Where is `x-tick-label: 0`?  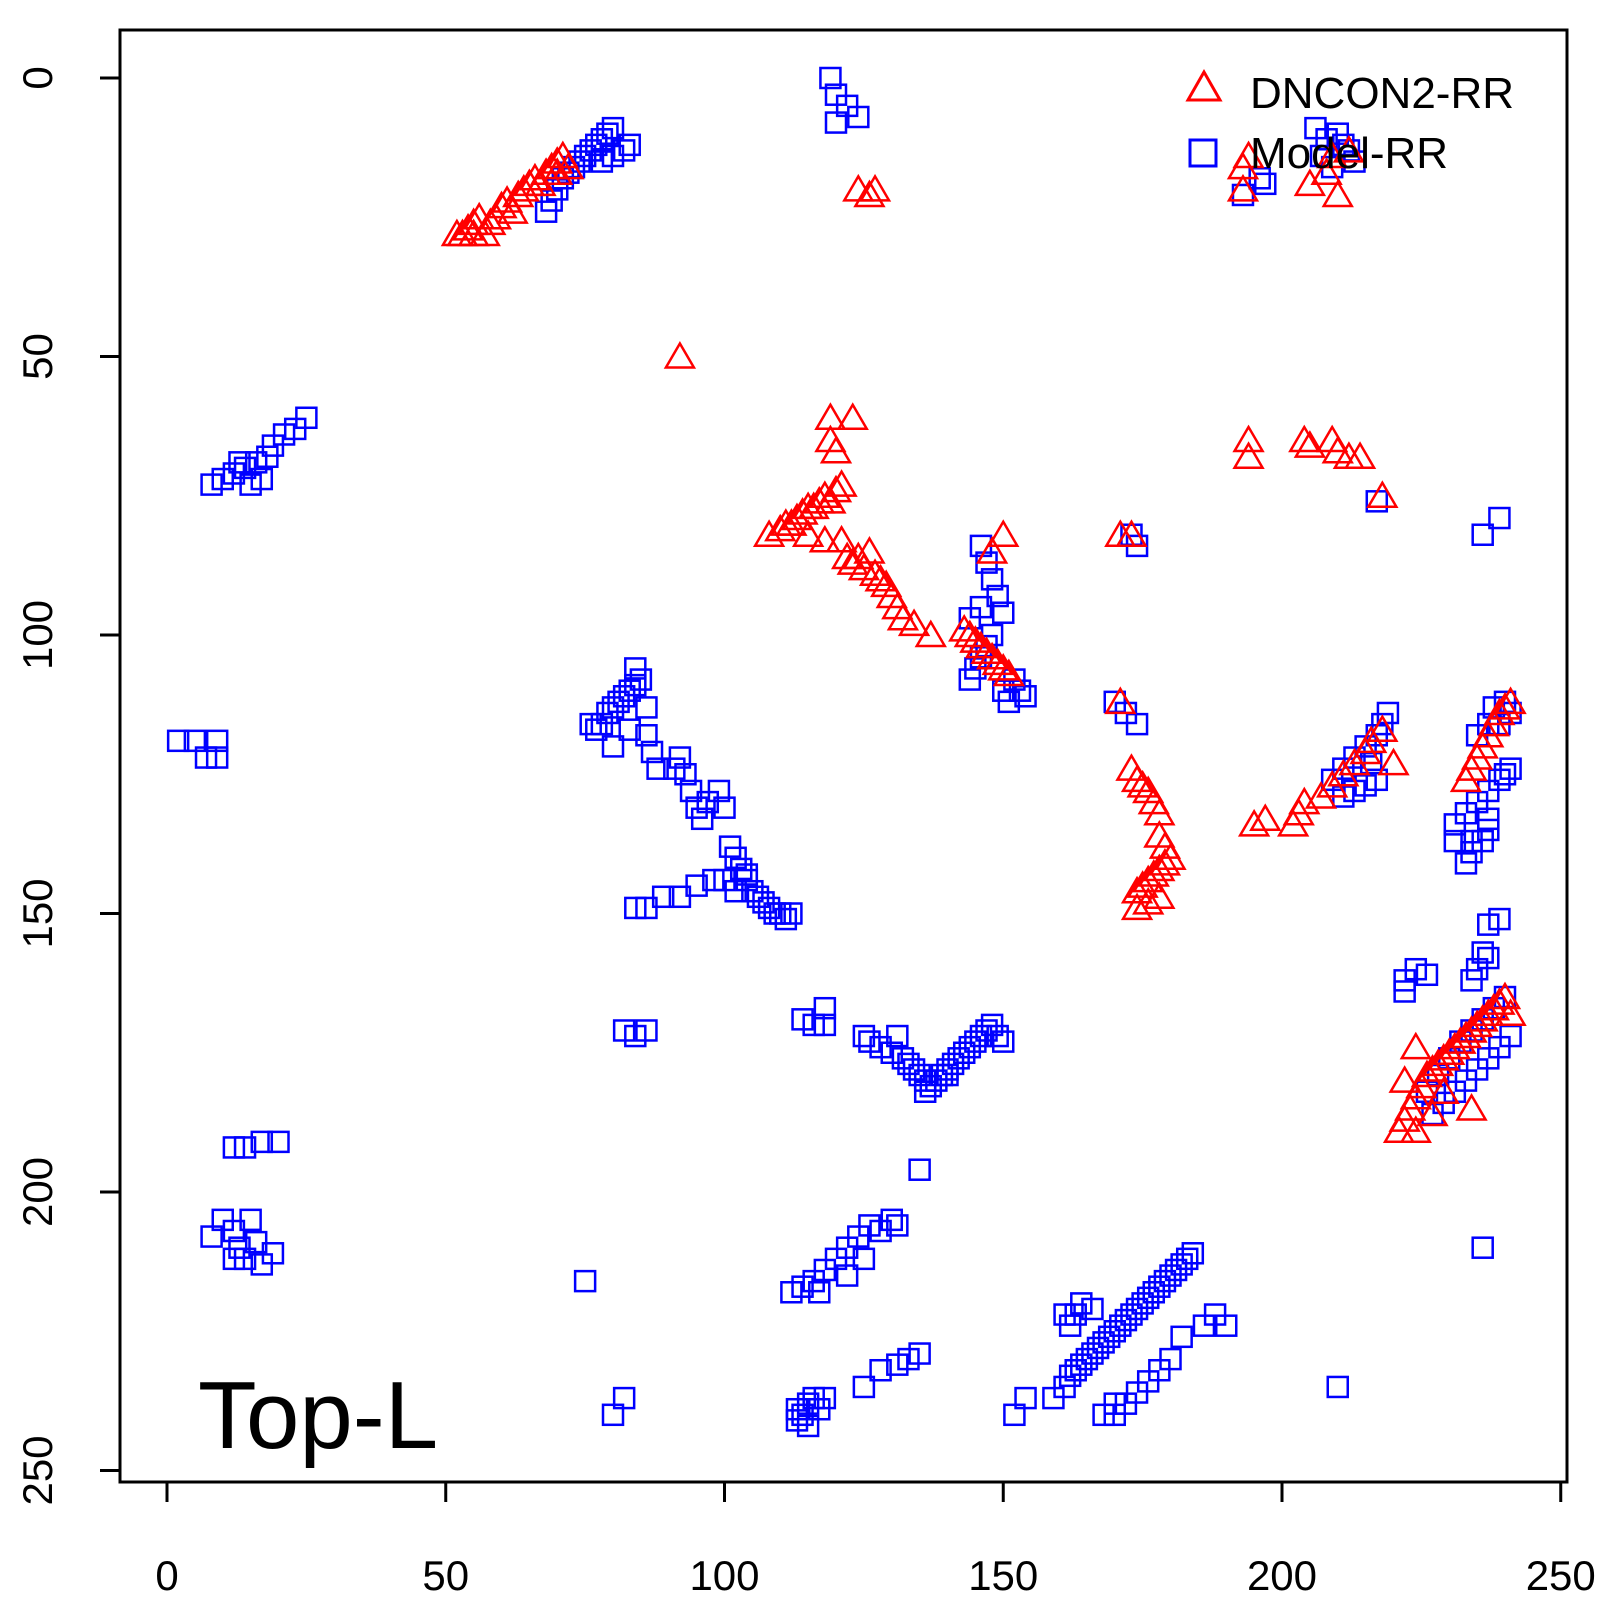
x-tick-label: 0 is located at coordinates (166, 1575).